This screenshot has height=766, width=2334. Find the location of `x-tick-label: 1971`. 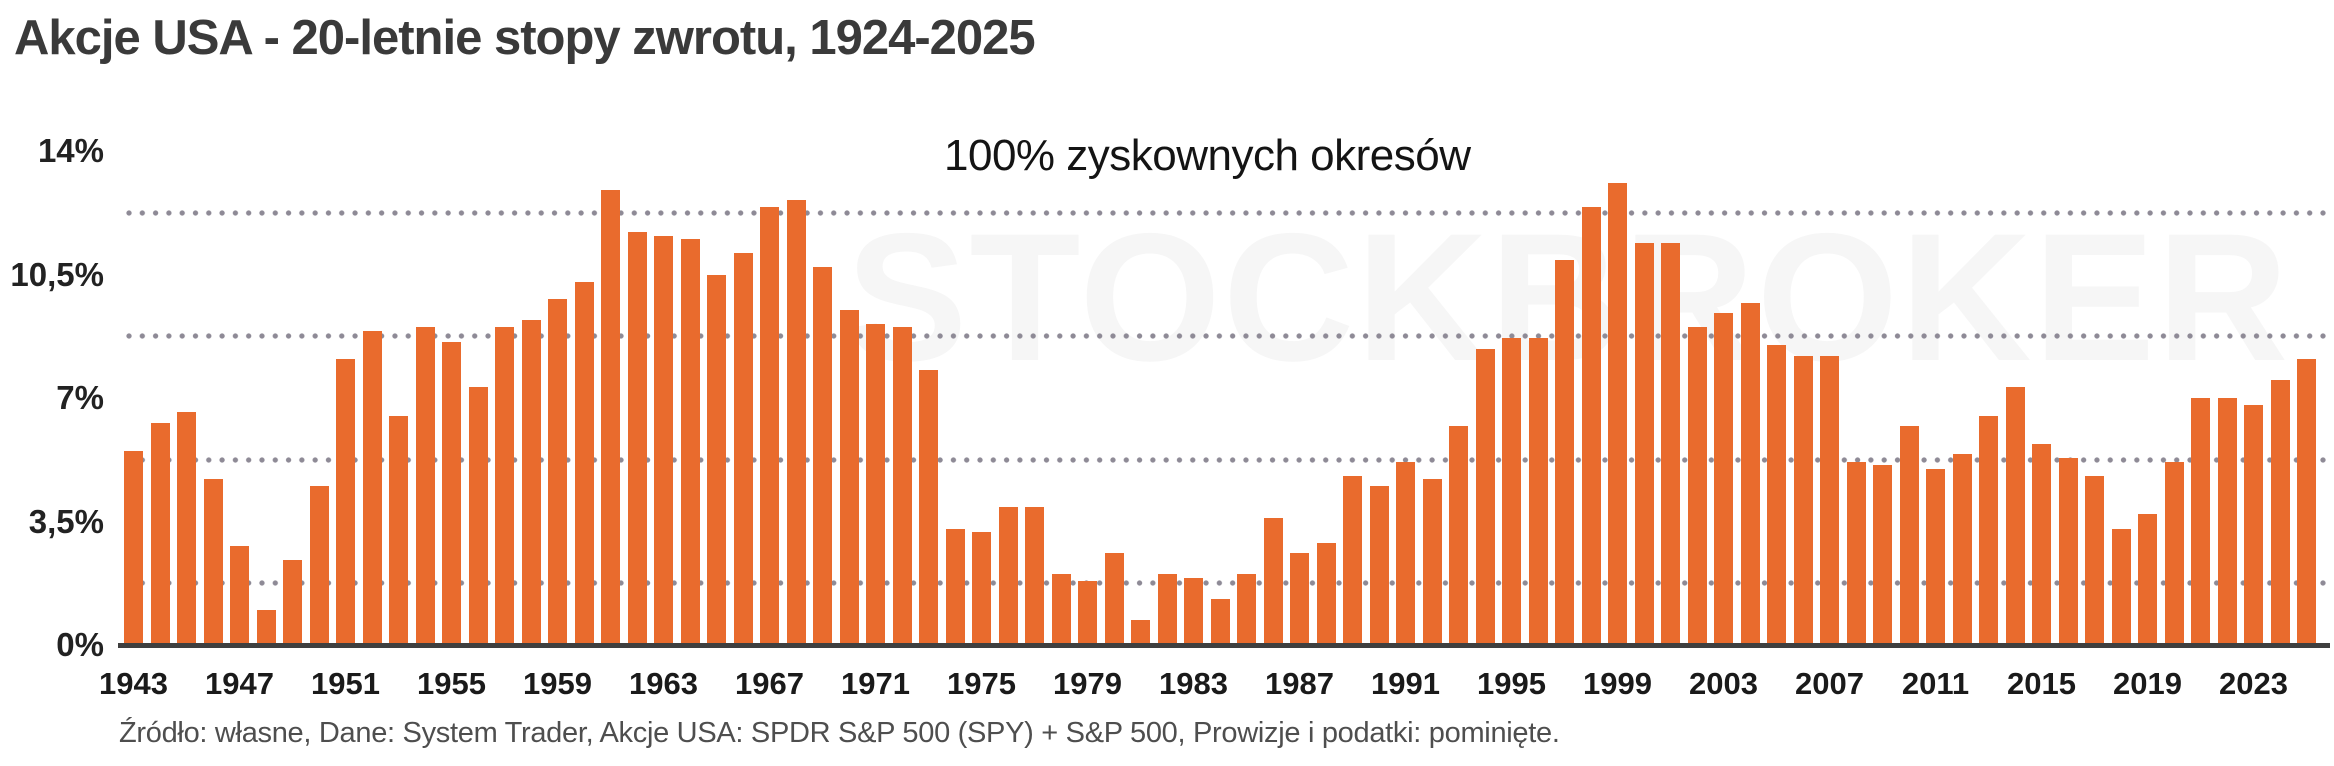

x-tick-label: 1971 is located at coordinates (875, 683).